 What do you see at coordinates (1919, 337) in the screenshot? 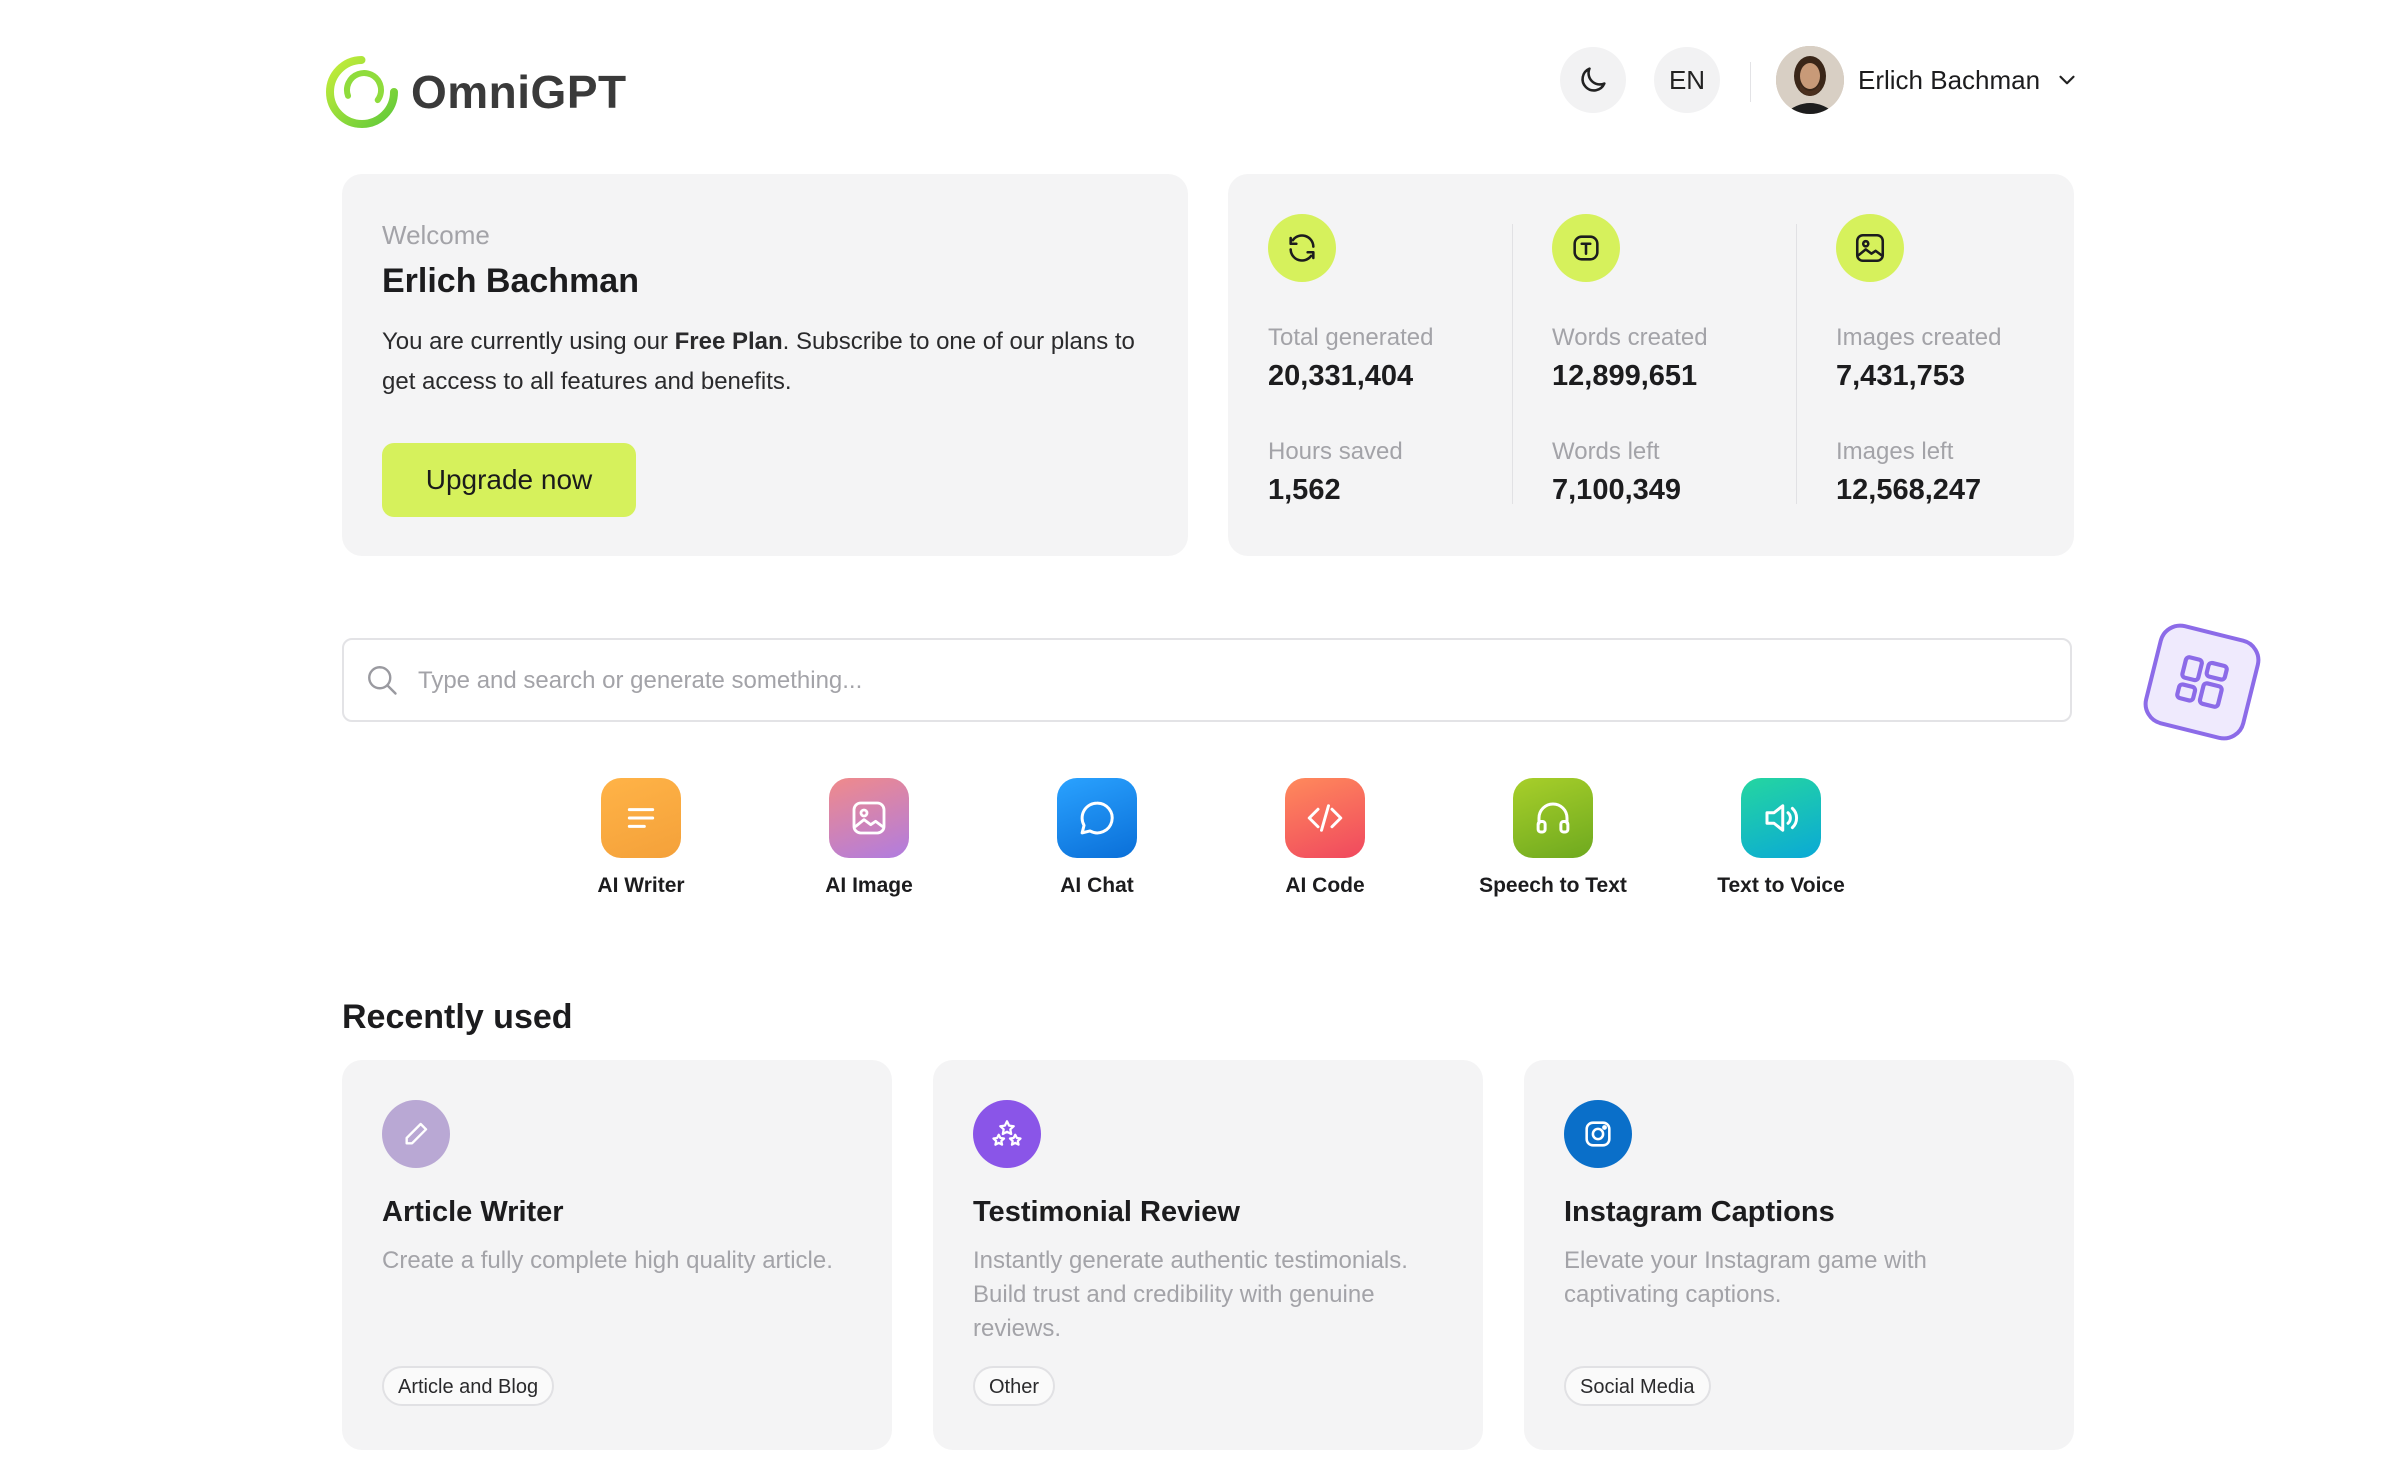
I see `stat-label: Images created` at bounding box center [1919, 337].